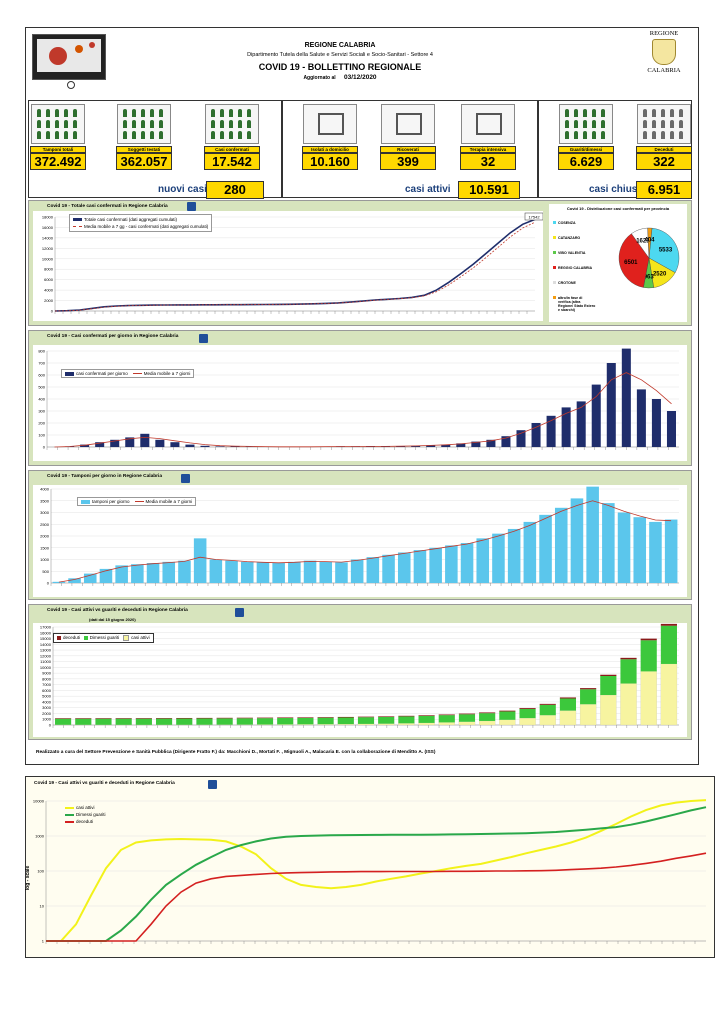 The image size is (724, 1024). What do you see at coordinates (144, 161) in the screenshot?
I see `kpi-value: 362.057` at bounding box center [144, 161].